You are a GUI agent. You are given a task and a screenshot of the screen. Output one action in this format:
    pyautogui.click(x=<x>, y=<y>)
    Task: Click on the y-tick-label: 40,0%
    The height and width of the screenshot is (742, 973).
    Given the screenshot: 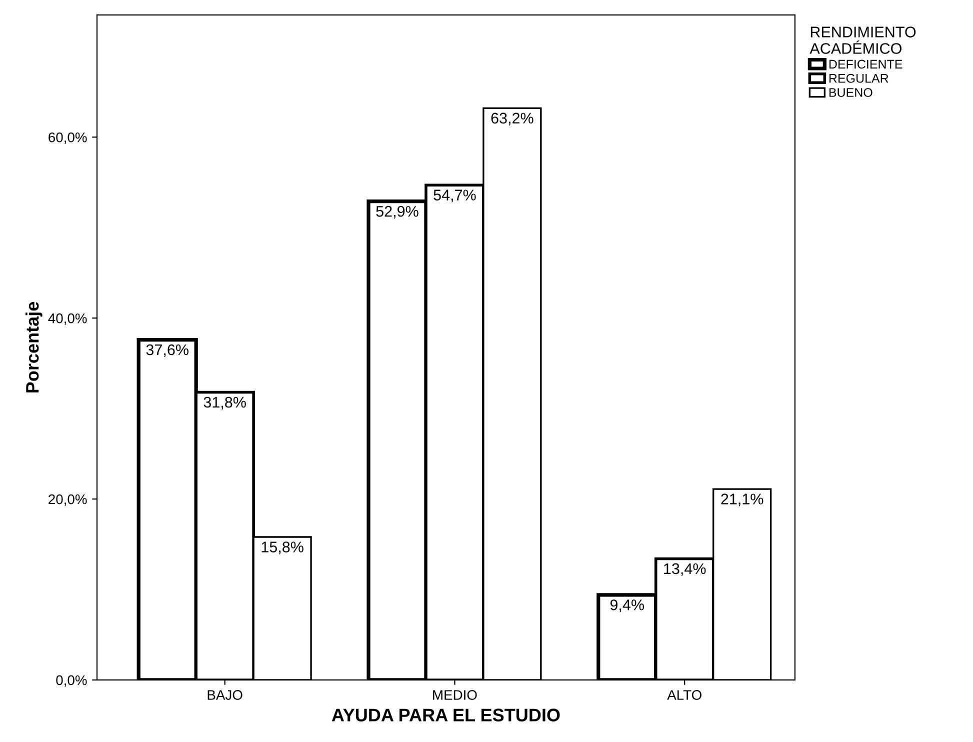 What is the action you would take?
    pyautogui.click(x=67, y=319)
    